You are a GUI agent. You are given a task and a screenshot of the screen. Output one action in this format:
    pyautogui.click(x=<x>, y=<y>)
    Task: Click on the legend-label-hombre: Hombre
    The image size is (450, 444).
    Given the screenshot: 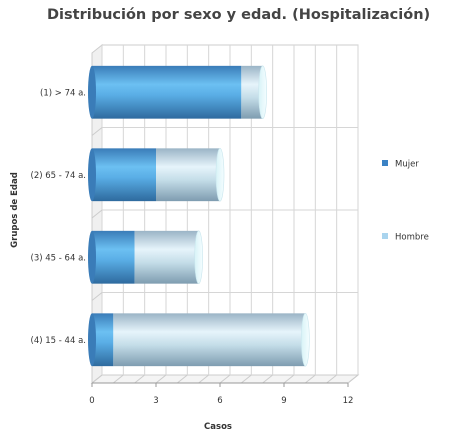 What is the action you would take?
    pyautogui.click(x=412, y=238)
    